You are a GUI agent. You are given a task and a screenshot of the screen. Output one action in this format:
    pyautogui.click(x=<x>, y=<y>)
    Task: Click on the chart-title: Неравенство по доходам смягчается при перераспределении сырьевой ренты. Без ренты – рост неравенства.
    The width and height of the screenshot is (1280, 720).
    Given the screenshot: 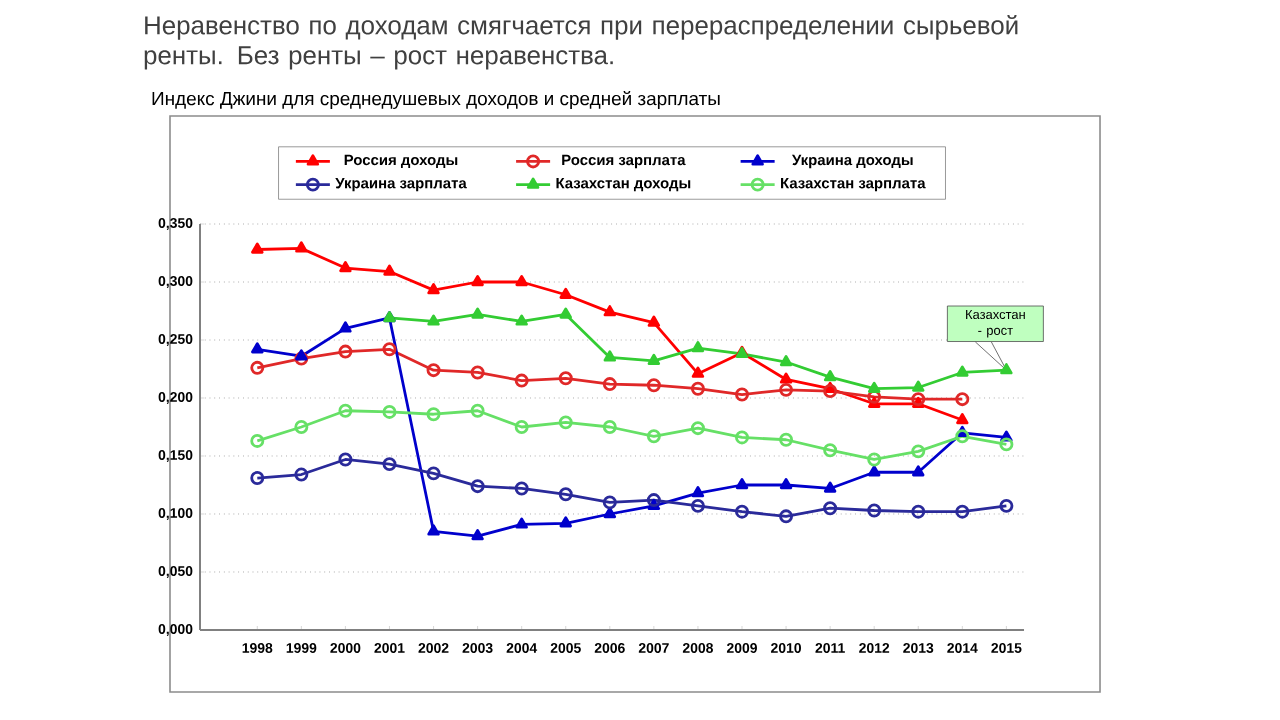 What is the action you would take?
    pyautogui.click(x=581, y=42)
    